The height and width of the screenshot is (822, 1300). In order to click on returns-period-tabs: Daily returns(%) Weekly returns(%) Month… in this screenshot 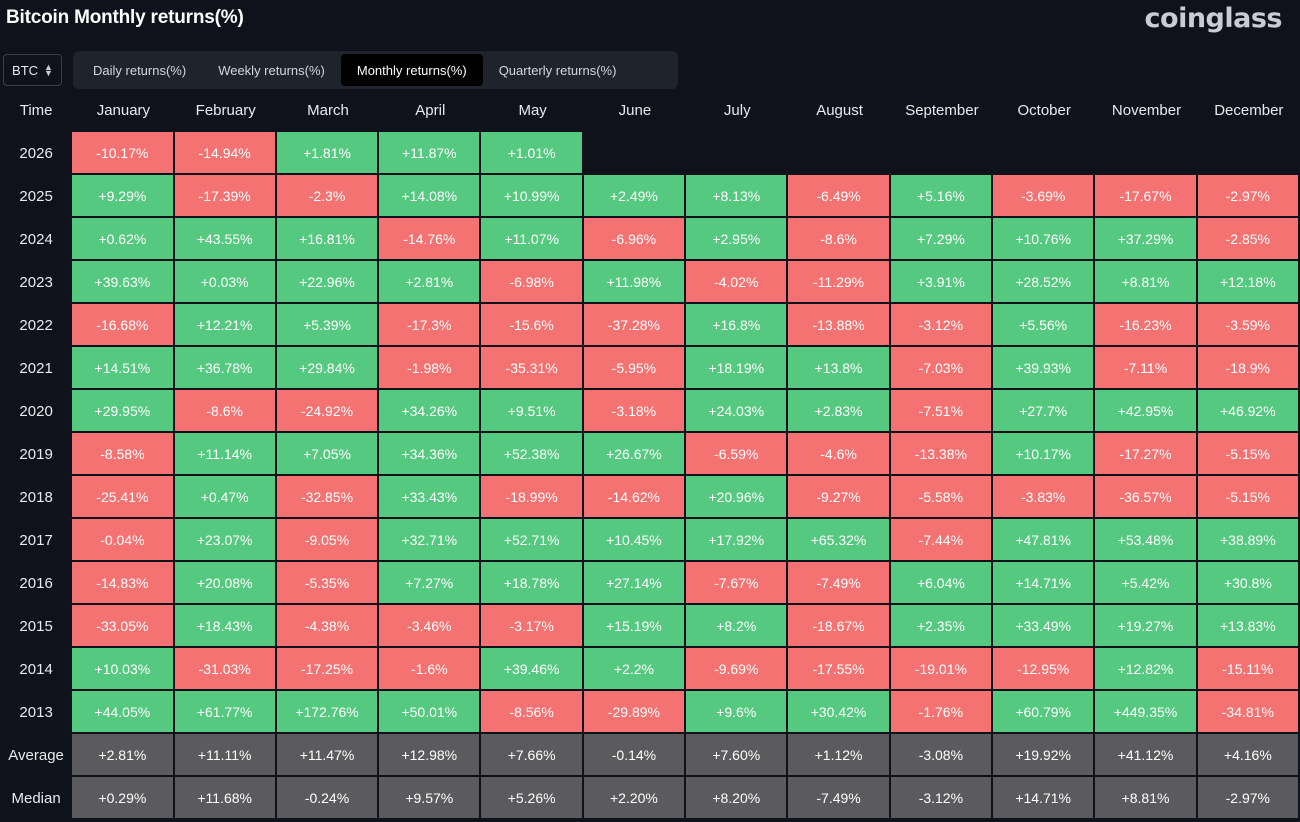, I will do `click(375, 70)`.